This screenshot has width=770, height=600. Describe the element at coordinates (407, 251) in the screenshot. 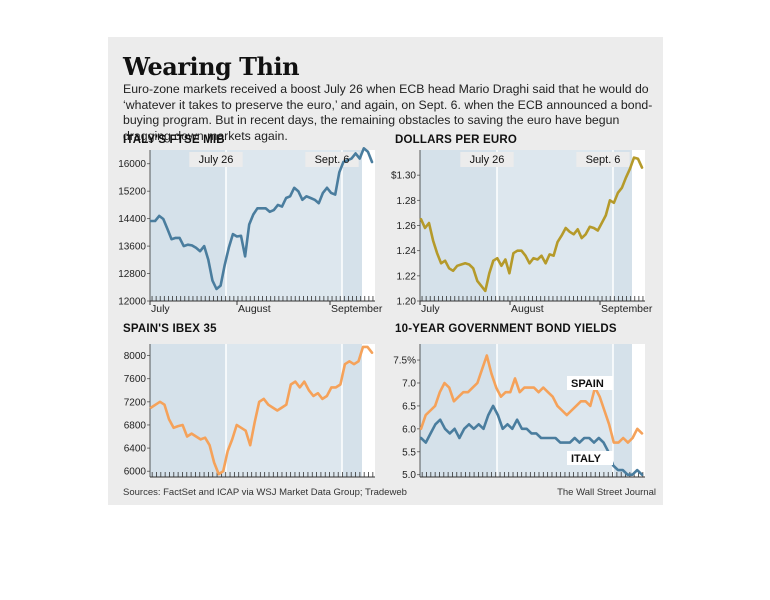

I see `y-tick-label: 1.24` at that location.